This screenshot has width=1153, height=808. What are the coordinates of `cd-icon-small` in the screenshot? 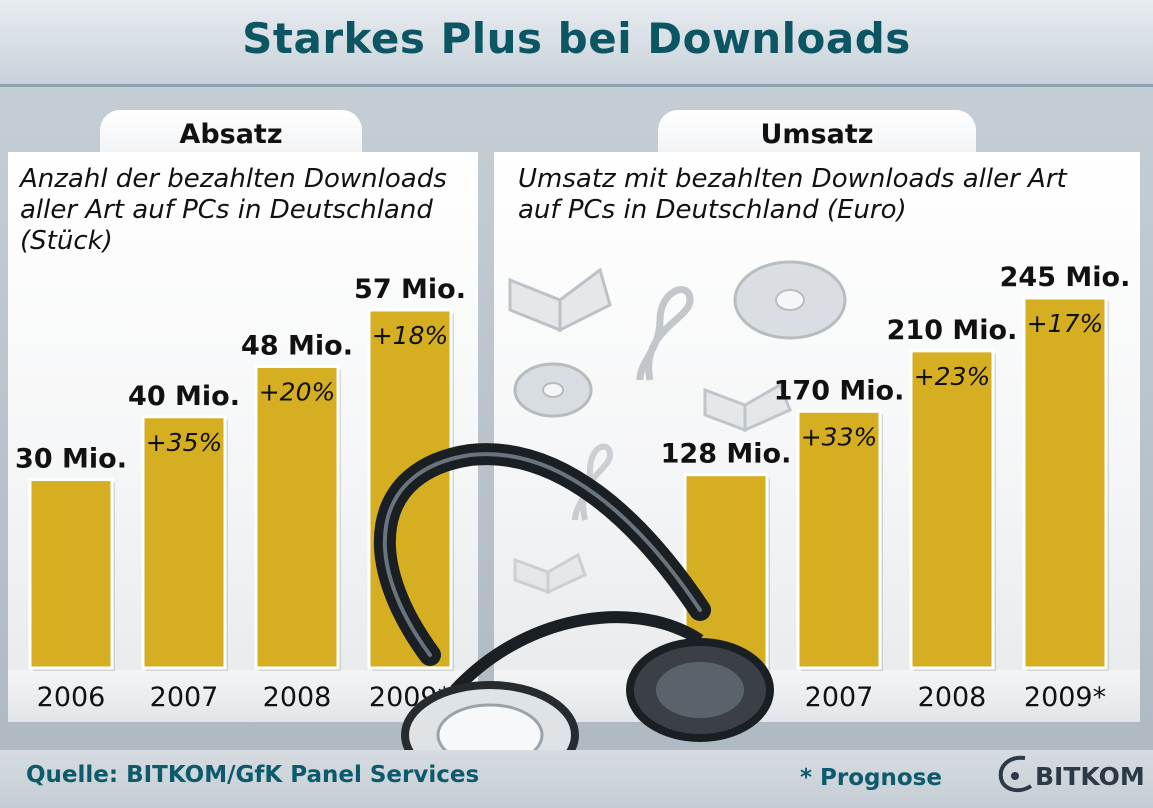 It's located at (553, 390).